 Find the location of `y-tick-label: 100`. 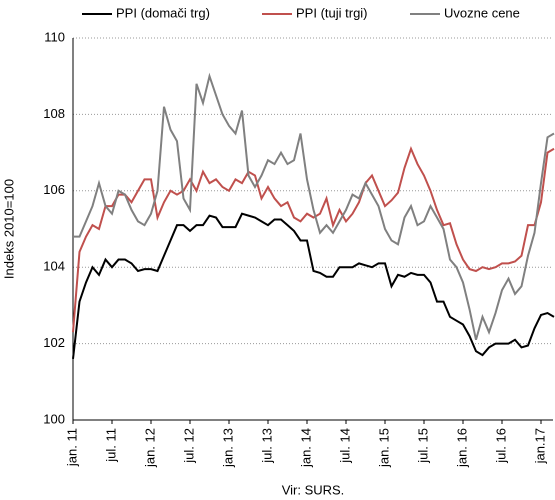

y-tick-label: 100 is located at coordinates (54, 418).